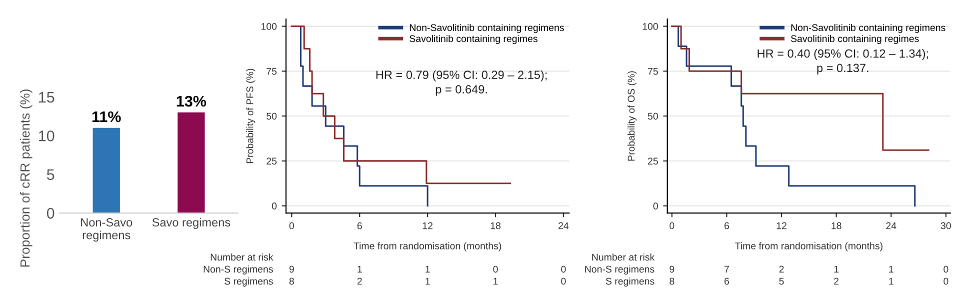 The width and height of the screenshot is (963, 303). What do you see at coordinates (632, 116) in the screenshot?
I see `y-axis-title: Probability of OS (%)` at bounding box center [632, 116].